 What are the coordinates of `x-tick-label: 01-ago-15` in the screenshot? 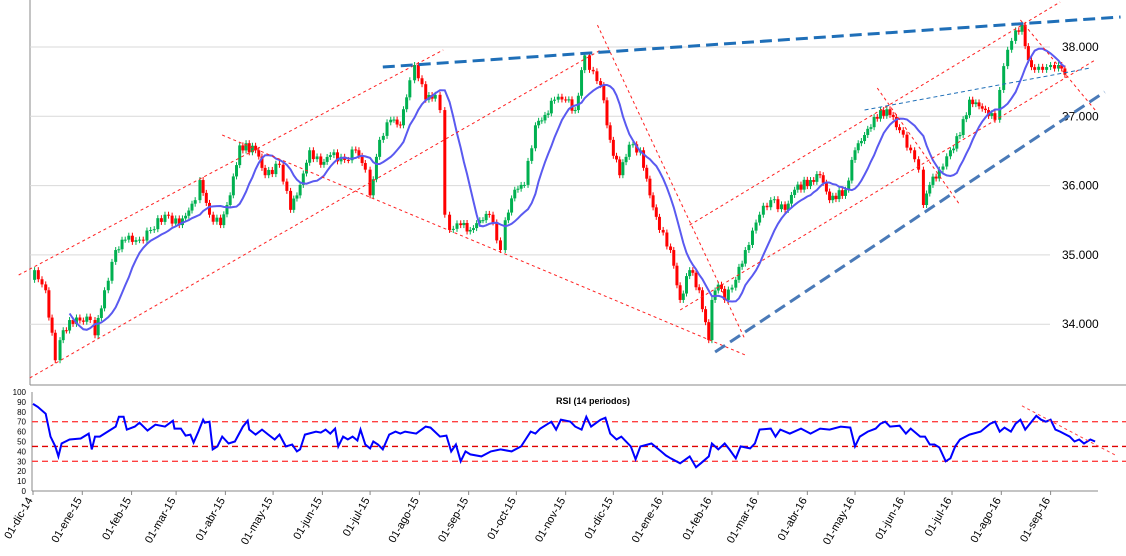 It's located at (403, 520).